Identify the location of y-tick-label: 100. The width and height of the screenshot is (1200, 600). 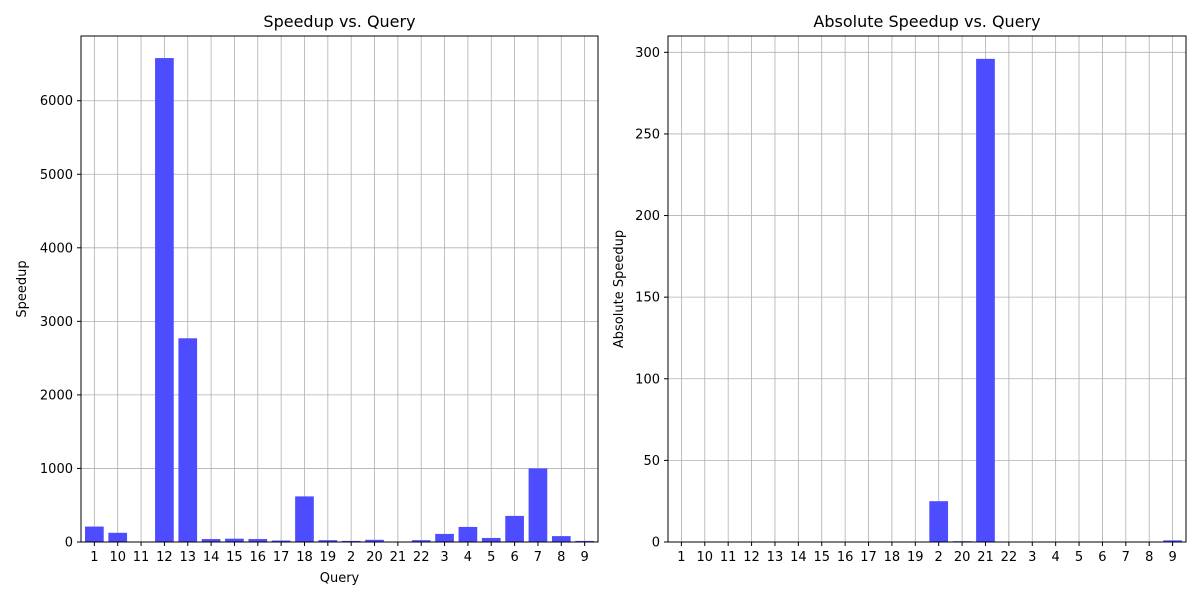
(647, 379).